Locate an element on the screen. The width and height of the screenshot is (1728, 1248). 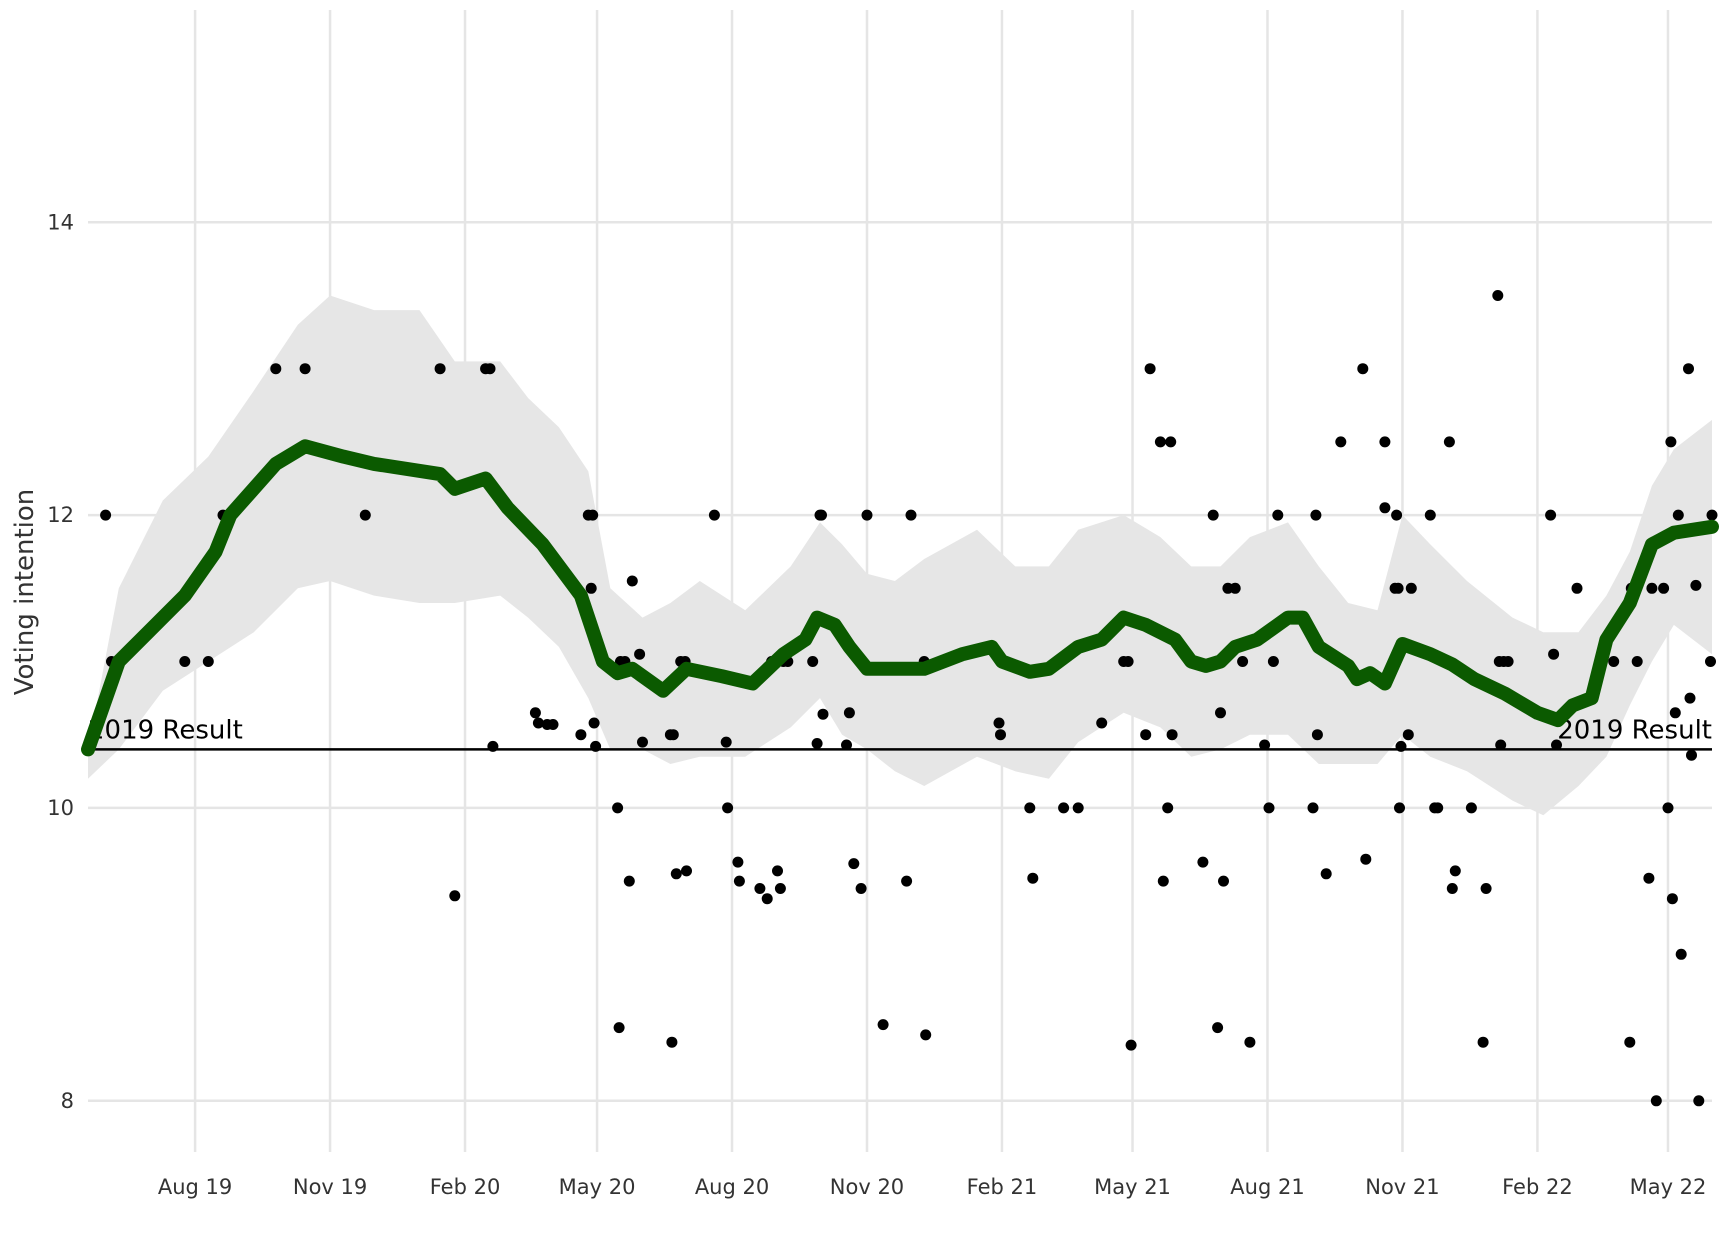
y-axis-label: Voting intention is located at coordinates (25, 592).